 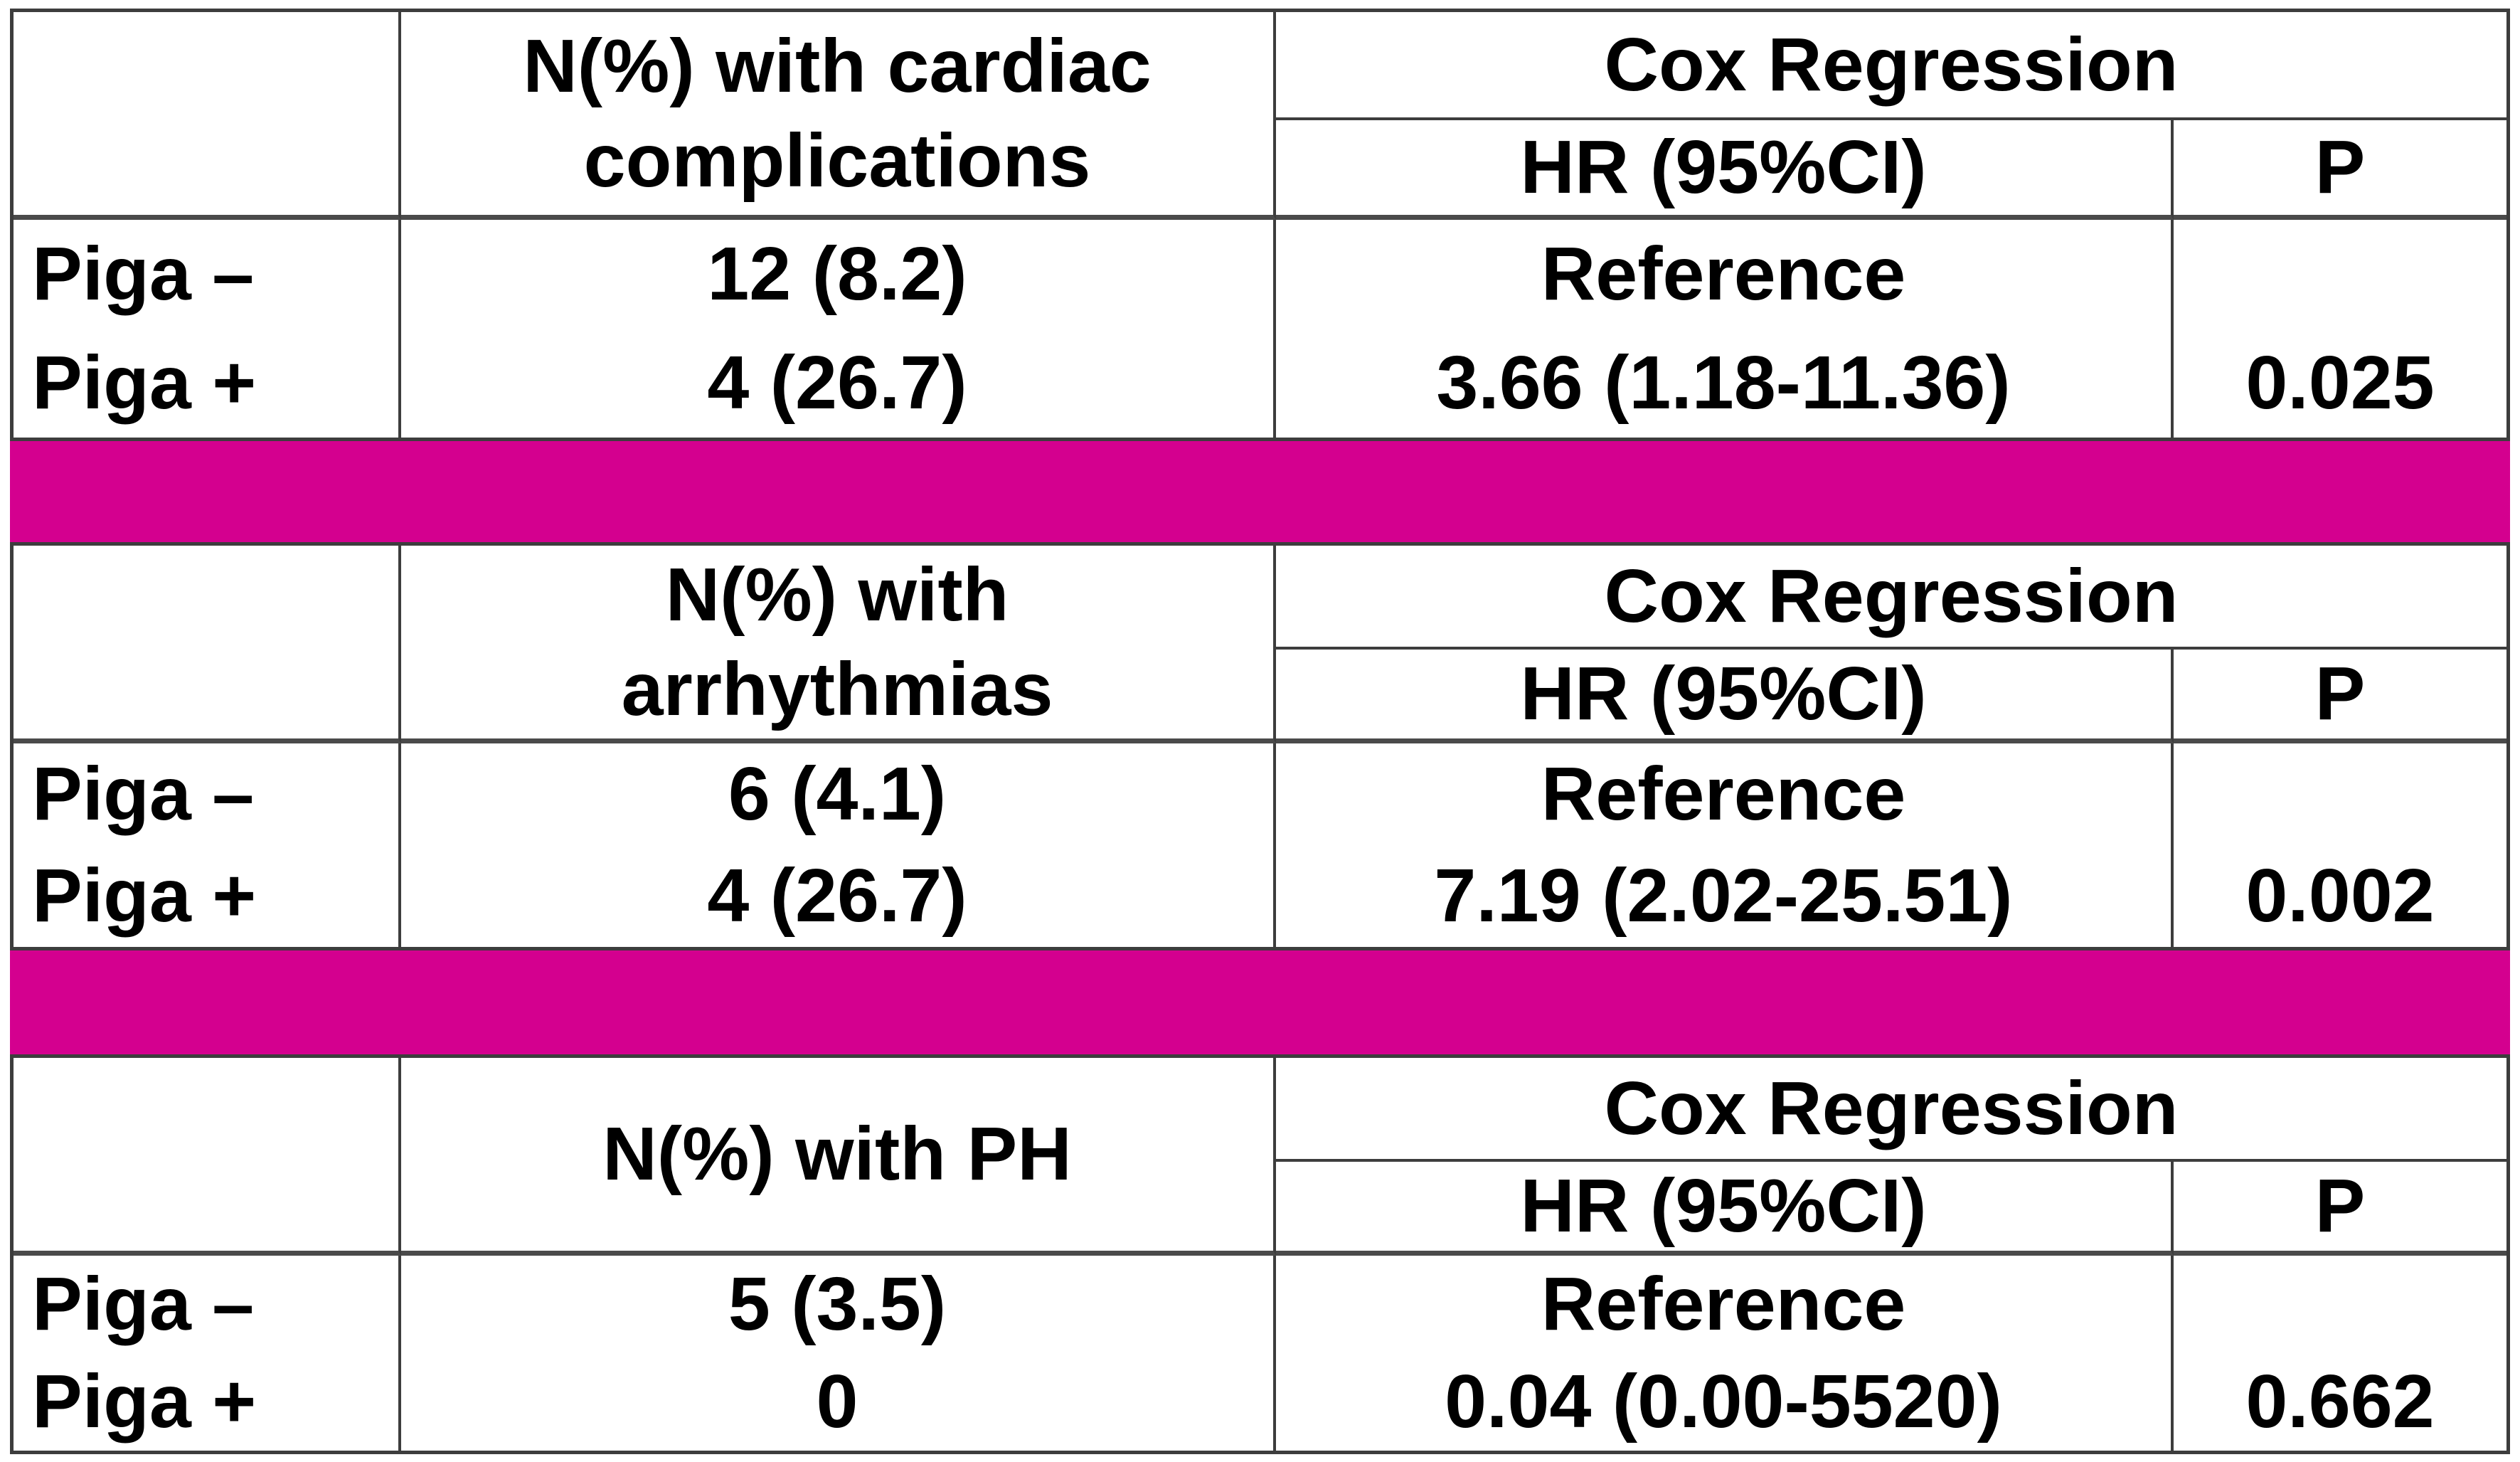 I want to click on measure-header-line: N(%) with, so click(x=837, y=595).